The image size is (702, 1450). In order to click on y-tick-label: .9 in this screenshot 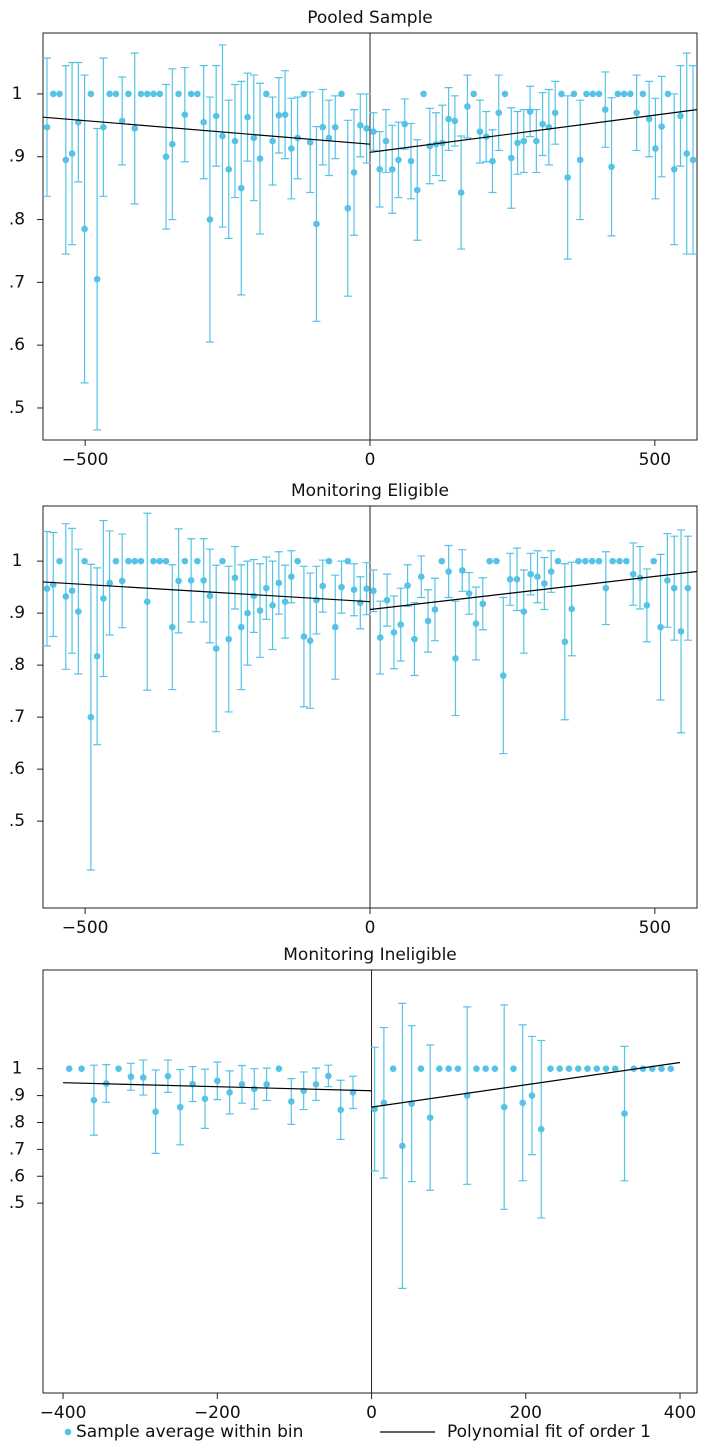, I will do `click(17, 1096)`.